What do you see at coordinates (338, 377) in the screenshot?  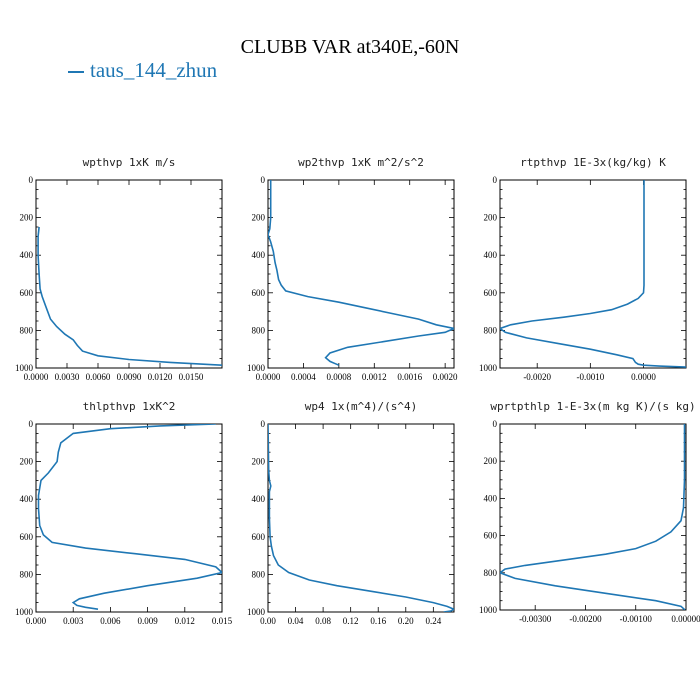 I see `panel-2-xtick-label: 0.0008` at bounding box center [338, 377].